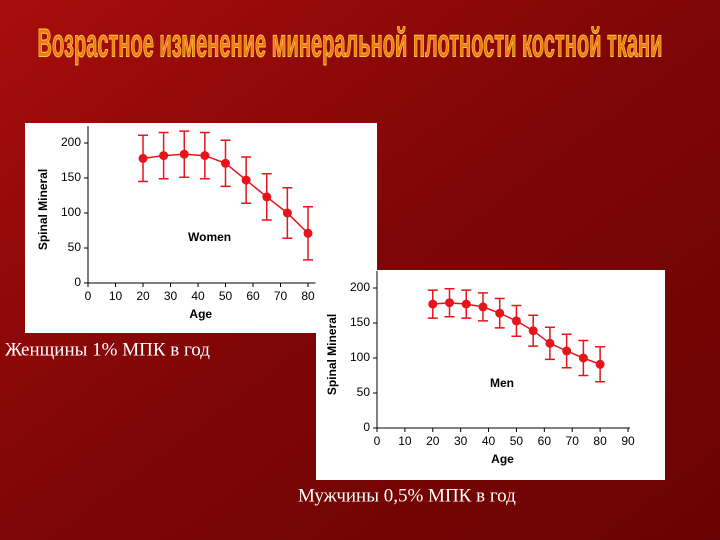 Image resolution: width=720 pixels, height=540 pixels. What do you see at coordinates (407, 495) in the screenshot?
I see `caption: Мужчины 0,5% МПК в год` at bounding box center [407, 495].